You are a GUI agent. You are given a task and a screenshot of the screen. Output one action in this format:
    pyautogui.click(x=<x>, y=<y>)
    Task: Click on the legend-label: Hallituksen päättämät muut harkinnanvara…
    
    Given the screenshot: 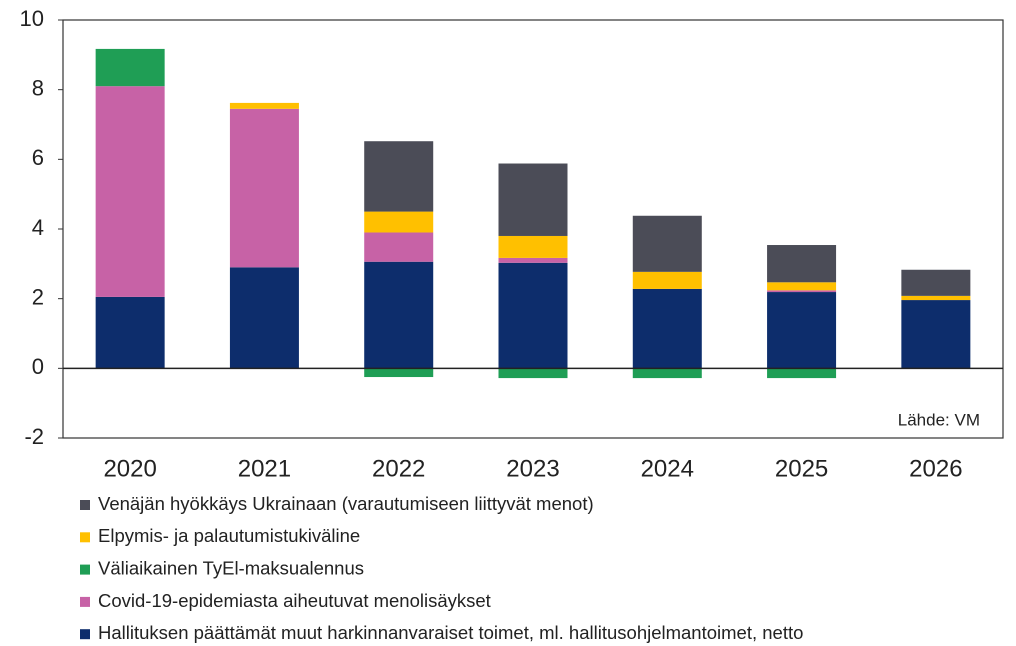 What is the action you would take?
    pyautogui.click(x=450, y=632)
    